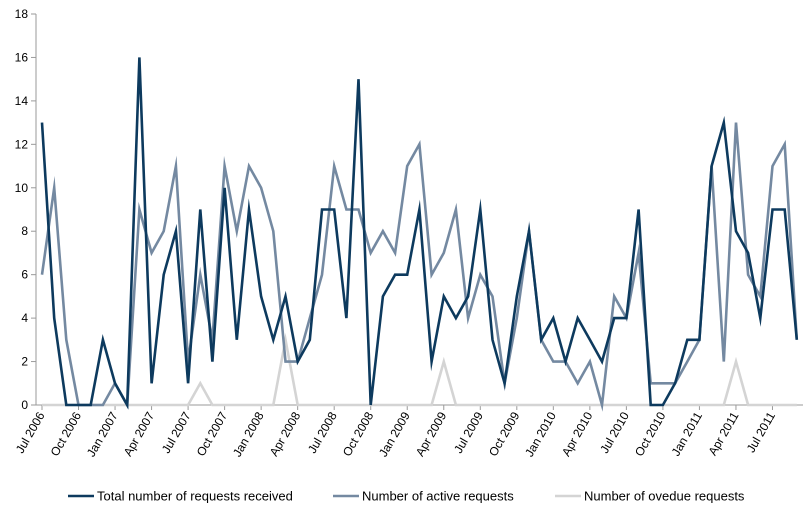 Image resolution: width=812 pixels, height=514 pixels. I want to click on x-tick-label: Jan 2007, so click(102, 434).